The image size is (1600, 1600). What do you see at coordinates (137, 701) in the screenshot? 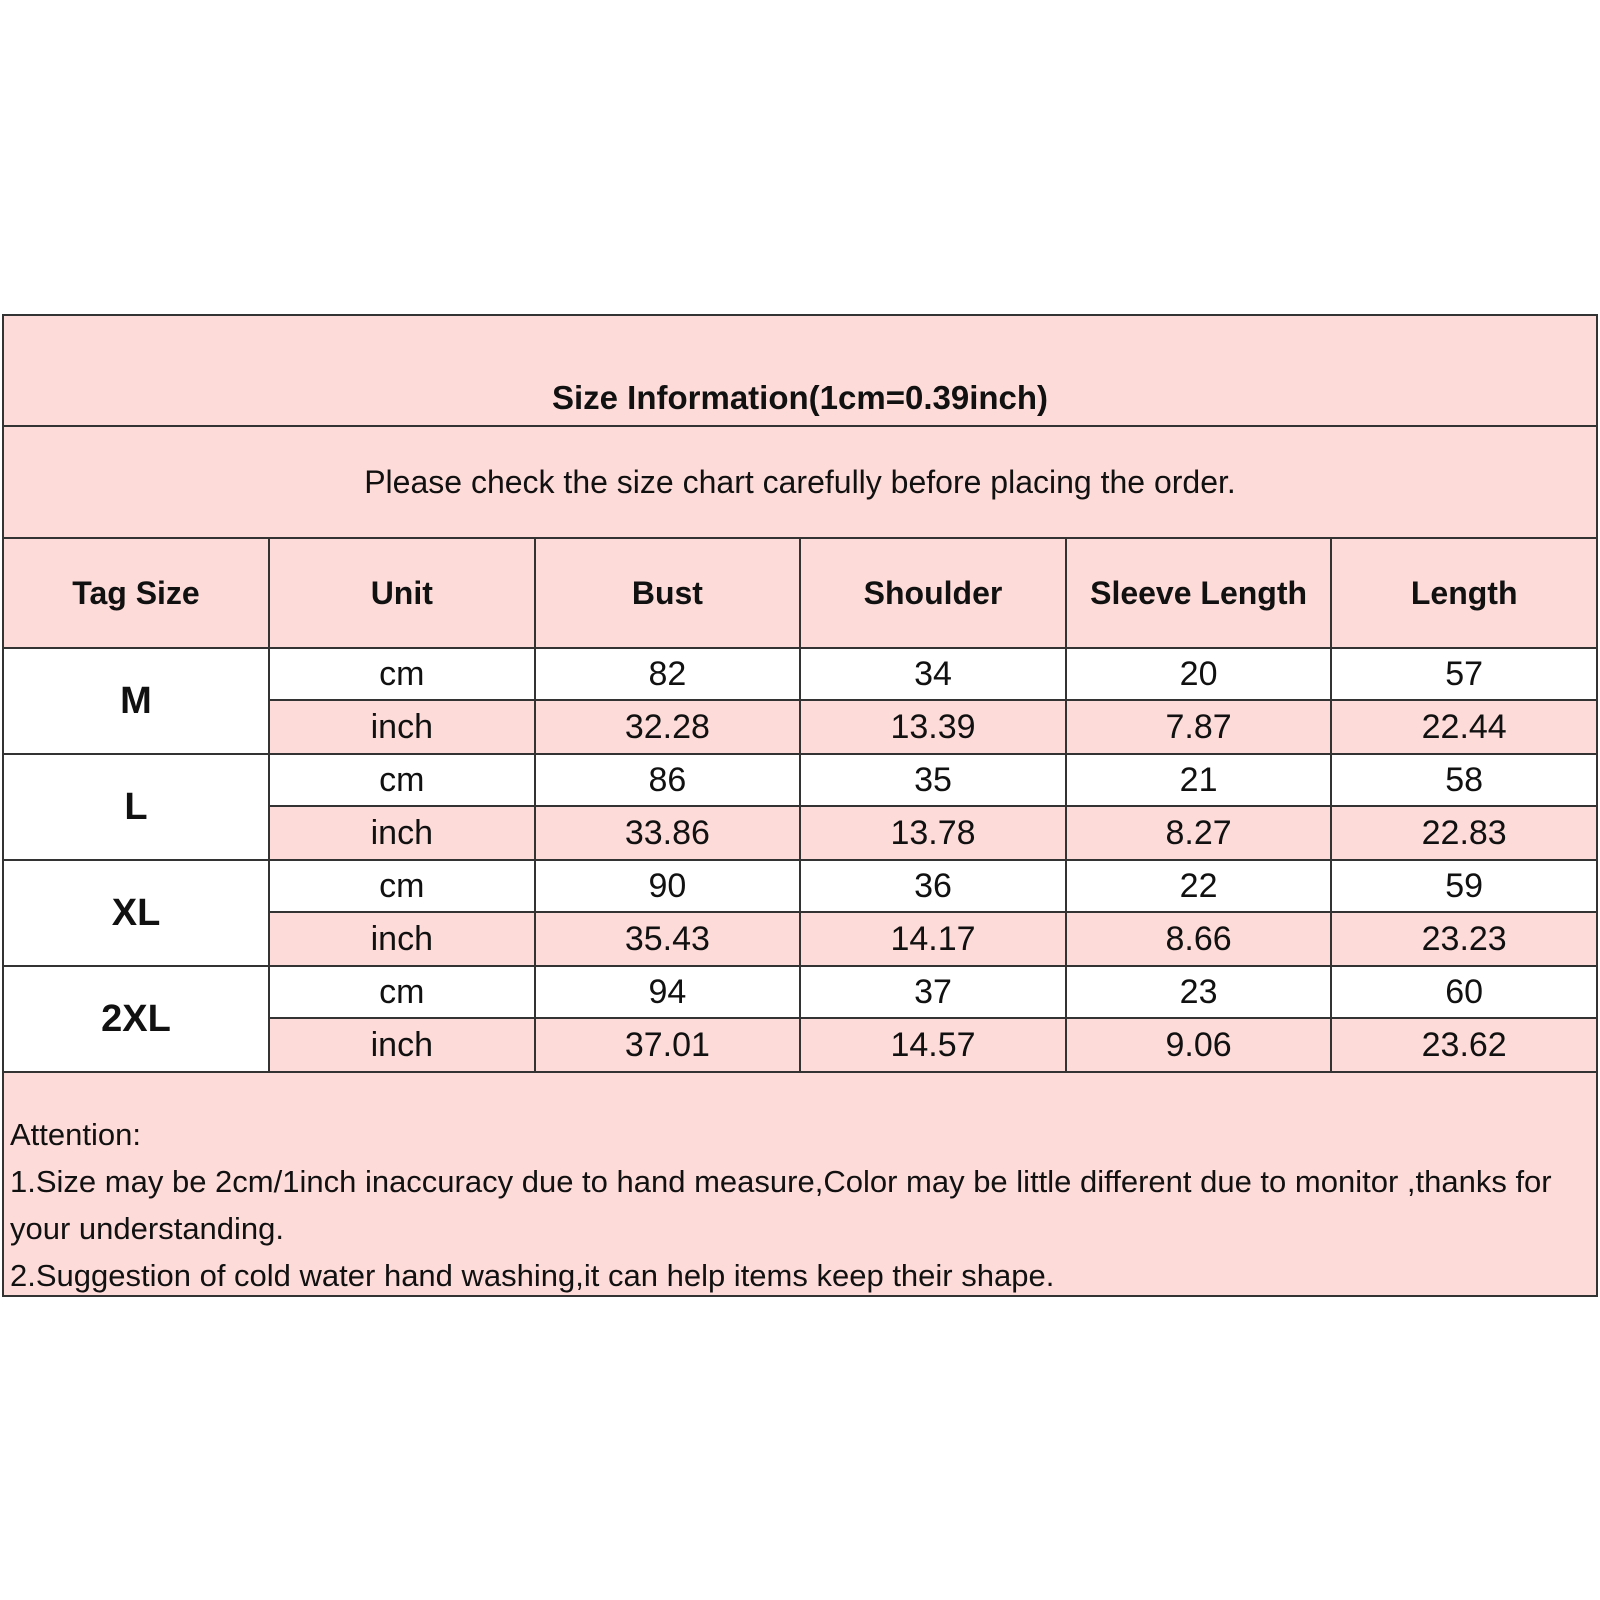
I see `tag-size: M` at bounding box center [137, 701].